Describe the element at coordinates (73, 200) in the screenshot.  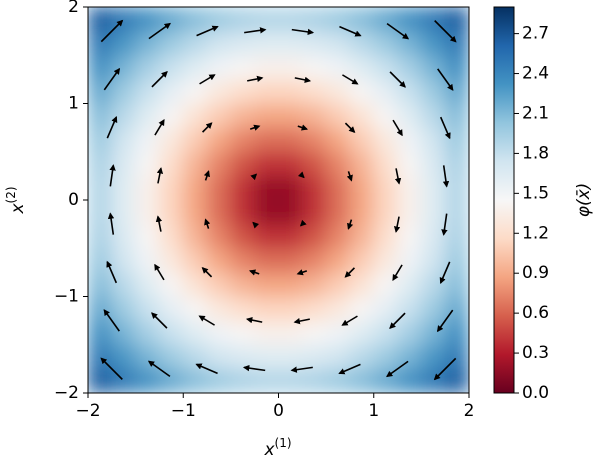
I see `y-tick-label: 0` at that location.